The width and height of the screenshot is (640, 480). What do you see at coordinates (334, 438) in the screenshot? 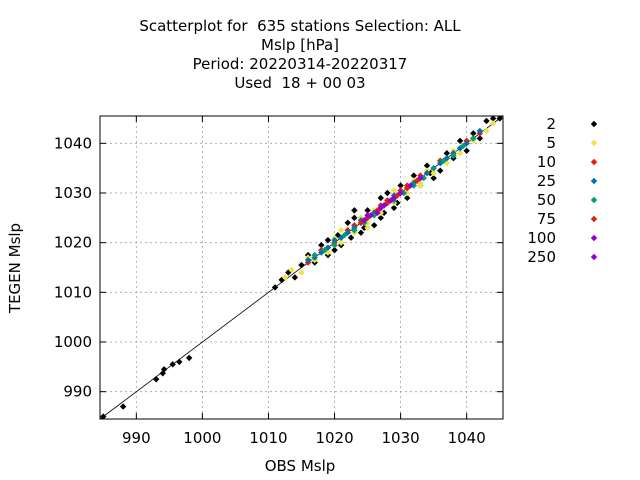
I see `x-tick-label: 1020` at bounding box center [334, 438].